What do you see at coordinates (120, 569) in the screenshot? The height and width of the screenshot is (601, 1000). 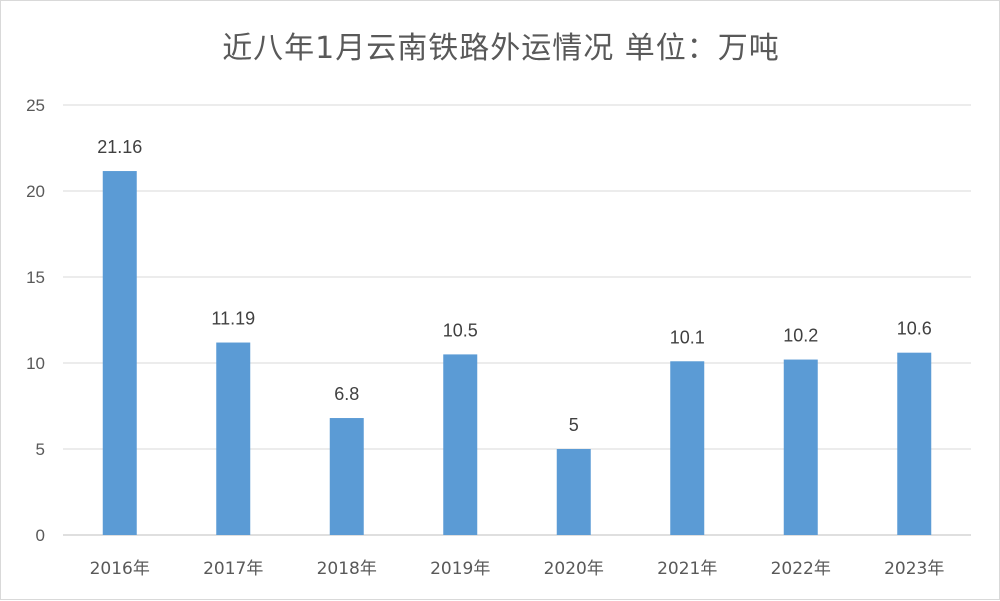 I see `x-tick-label: 2016年` at bounding box center [120, 569].